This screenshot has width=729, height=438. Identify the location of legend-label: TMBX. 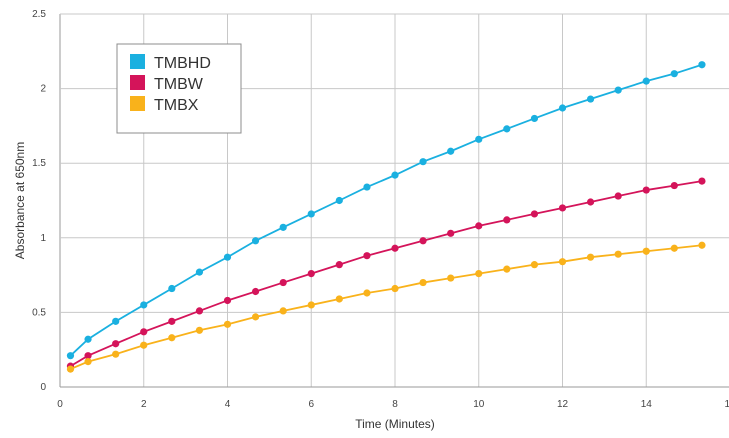
(176, 105).